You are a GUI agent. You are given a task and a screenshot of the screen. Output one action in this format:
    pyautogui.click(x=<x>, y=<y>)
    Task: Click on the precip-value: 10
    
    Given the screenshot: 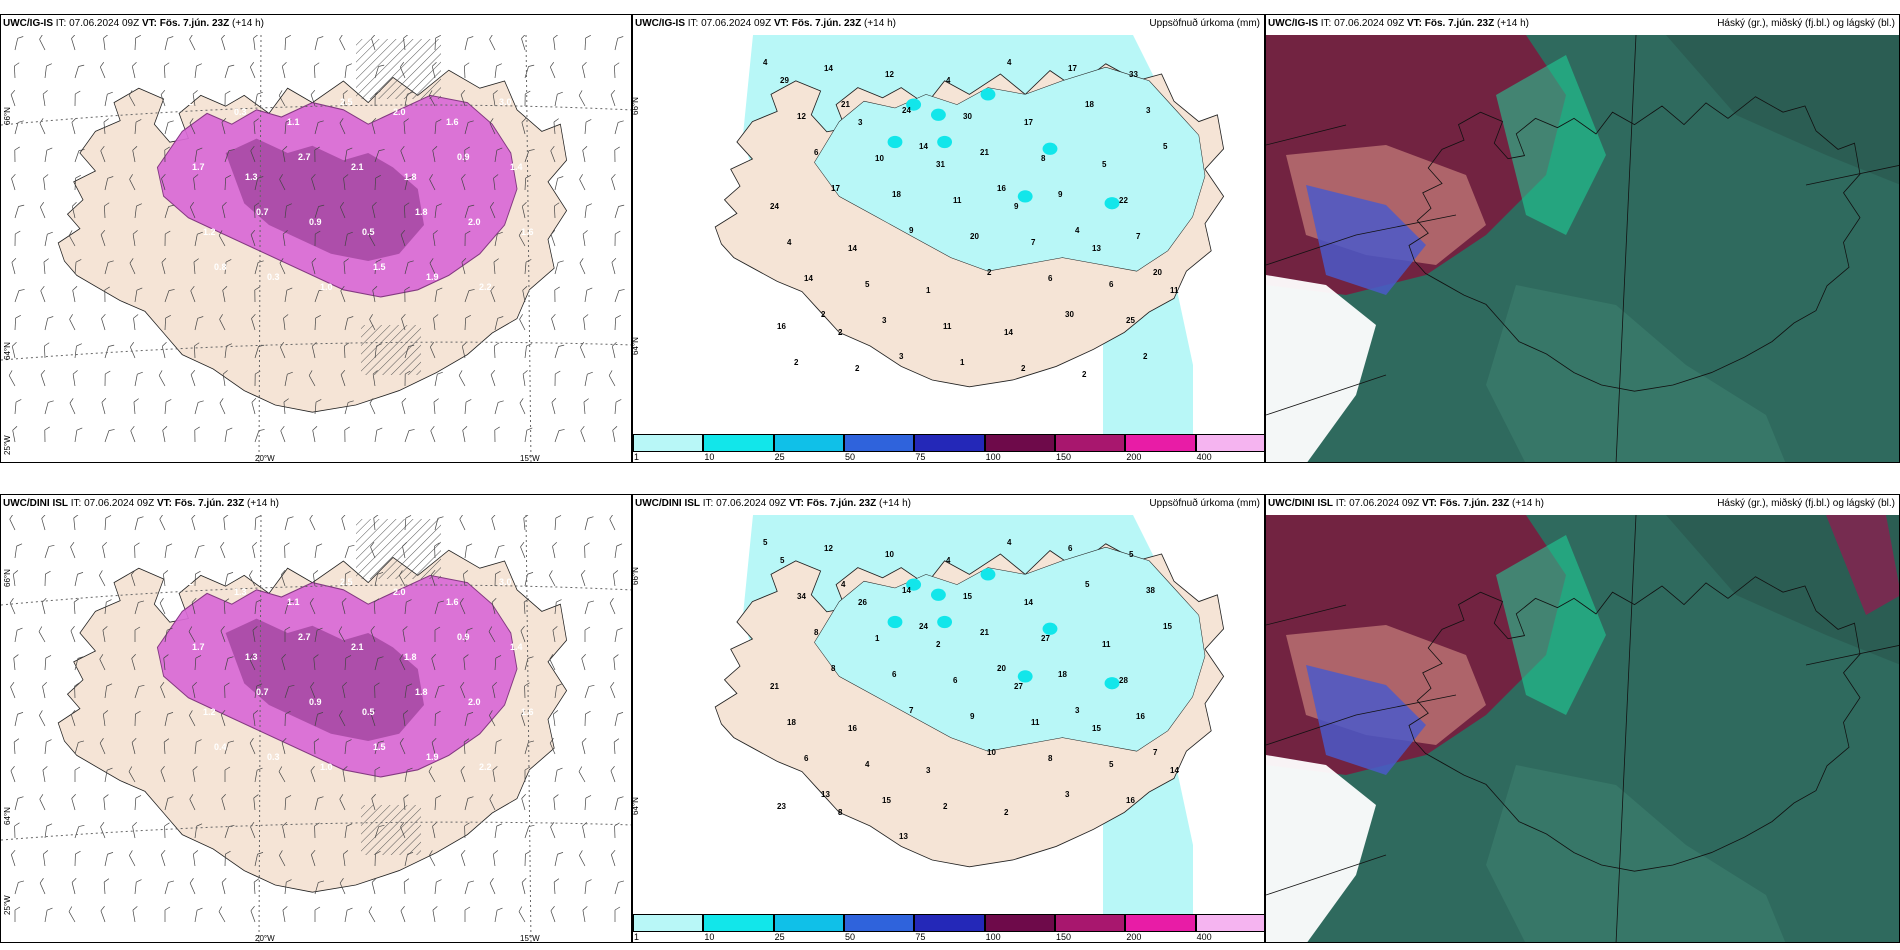 What is the action you would take?
    pyautogui.click(x=889, y=554)
    